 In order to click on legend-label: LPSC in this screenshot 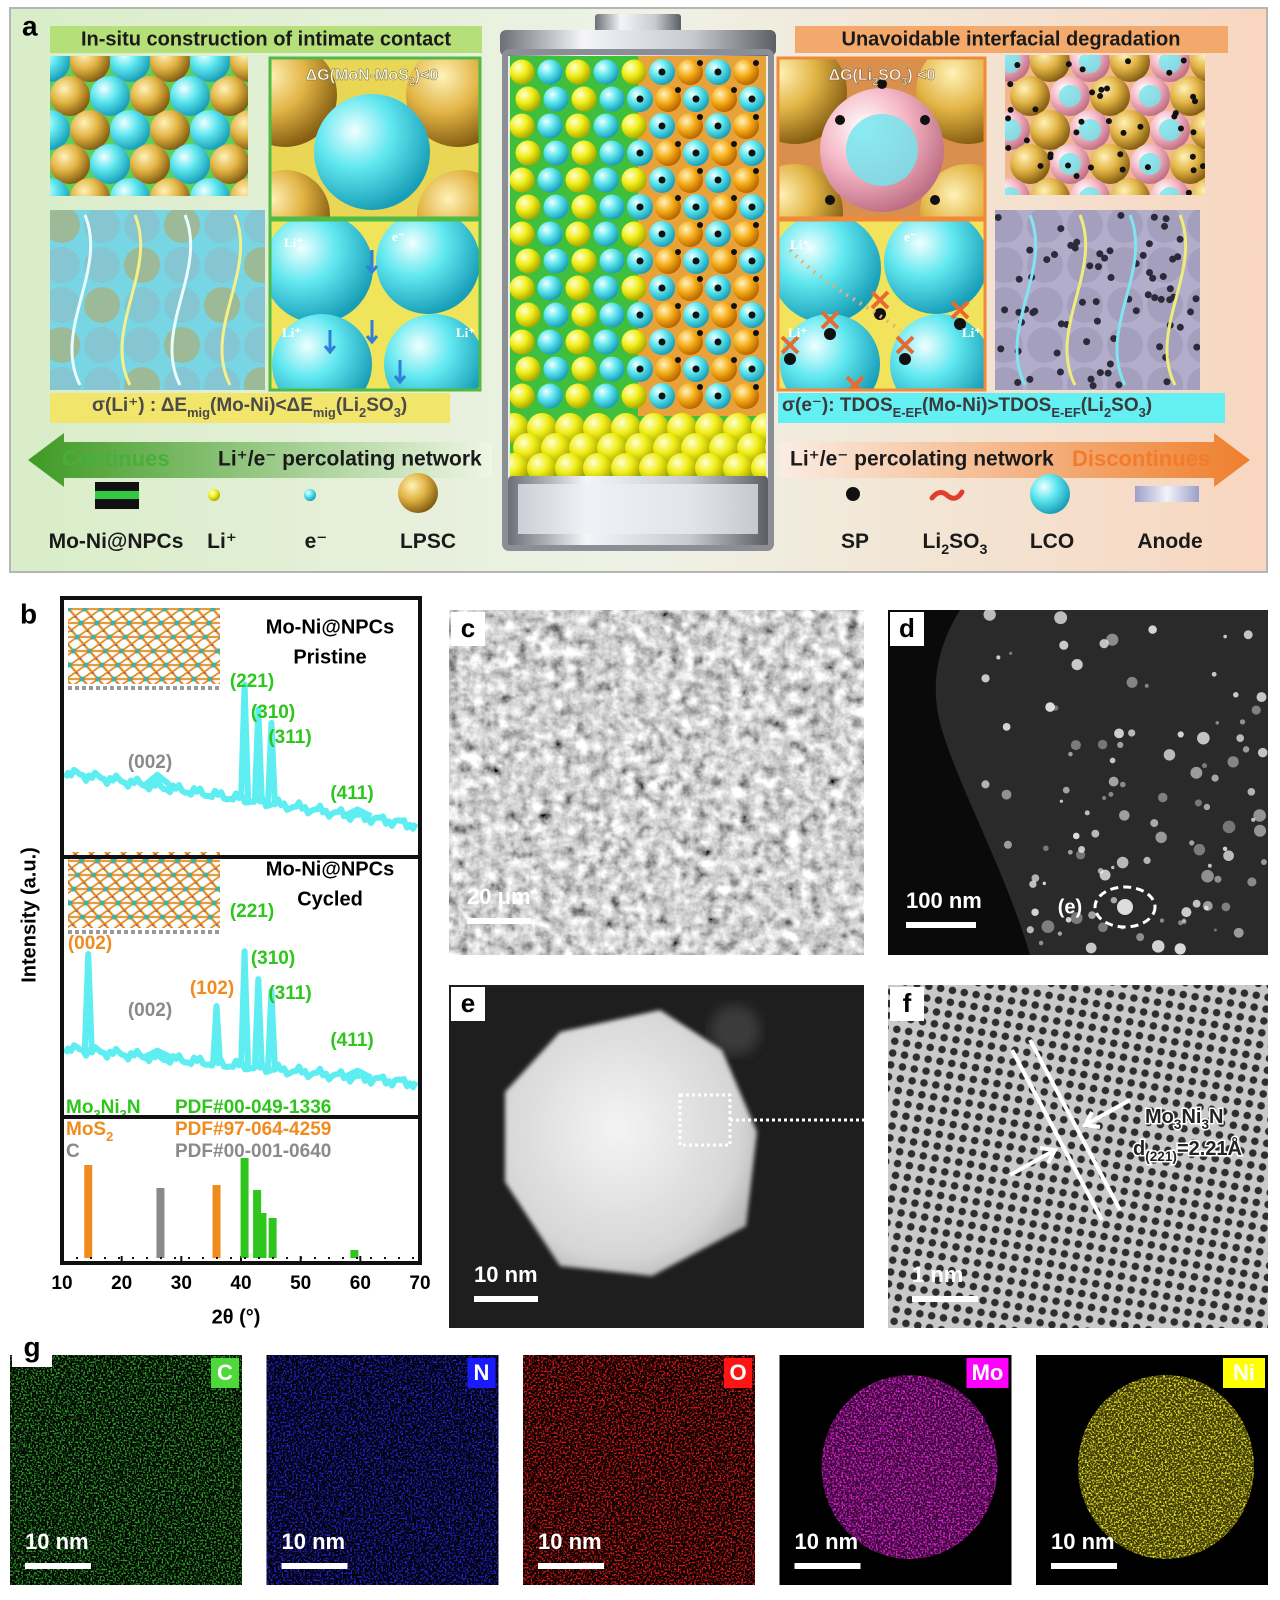, I will do `click(428, 541)`.